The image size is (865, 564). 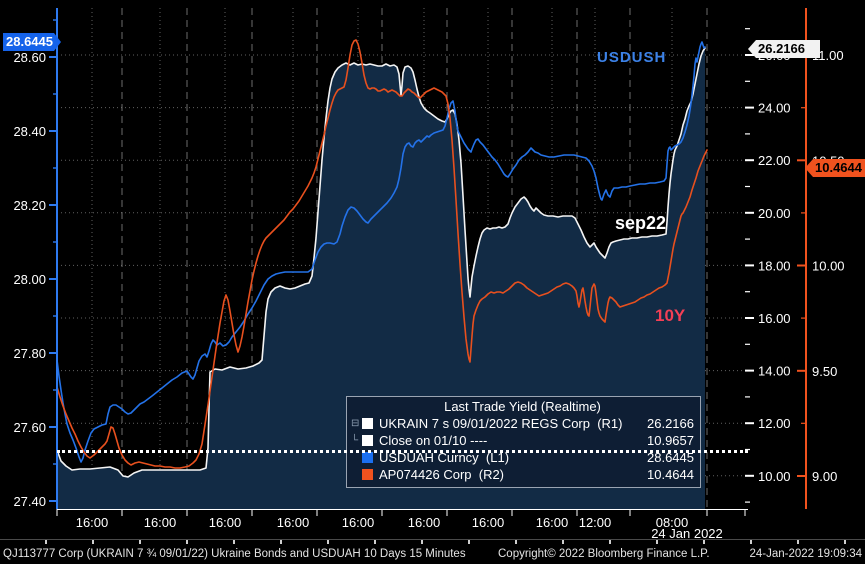 What do you see at coordinates (29, 353) in the screenshot?
I see `svg-text: 27.80` at bounding box center [29, 353].